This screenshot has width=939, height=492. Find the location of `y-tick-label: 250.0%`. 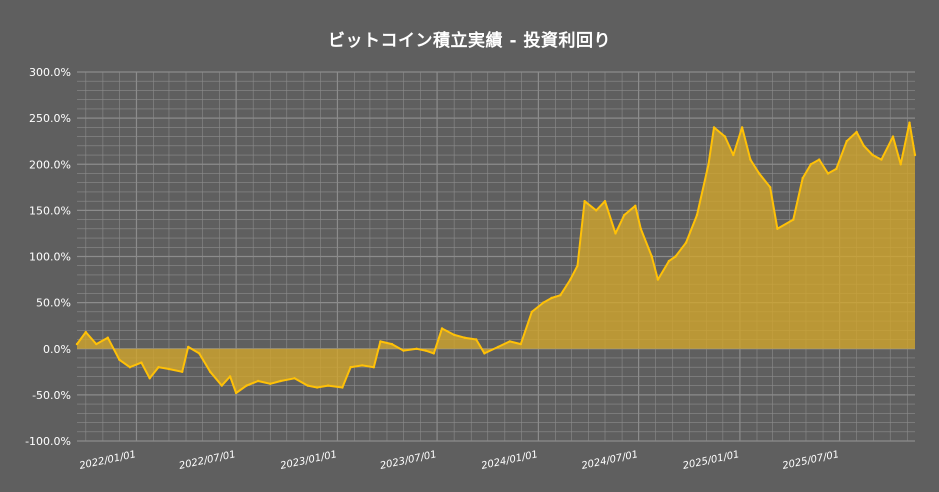

y-tick-label: 250.0% is located at coordinates (50, 118).